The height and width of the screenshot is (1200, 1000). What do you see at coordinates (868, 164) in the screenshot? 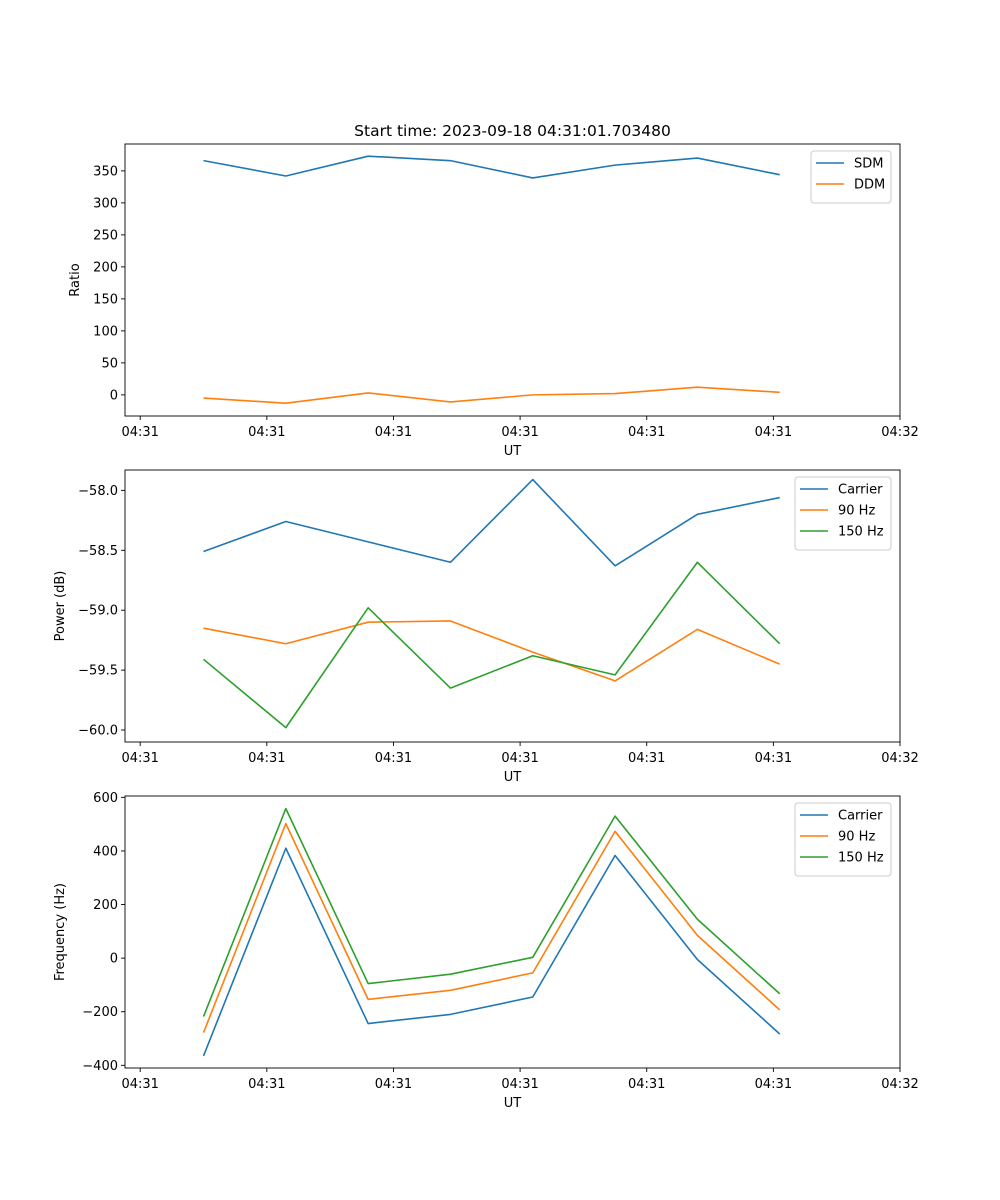
I see `legend-label-sdm: SDM` at bounding box center [868, 164].